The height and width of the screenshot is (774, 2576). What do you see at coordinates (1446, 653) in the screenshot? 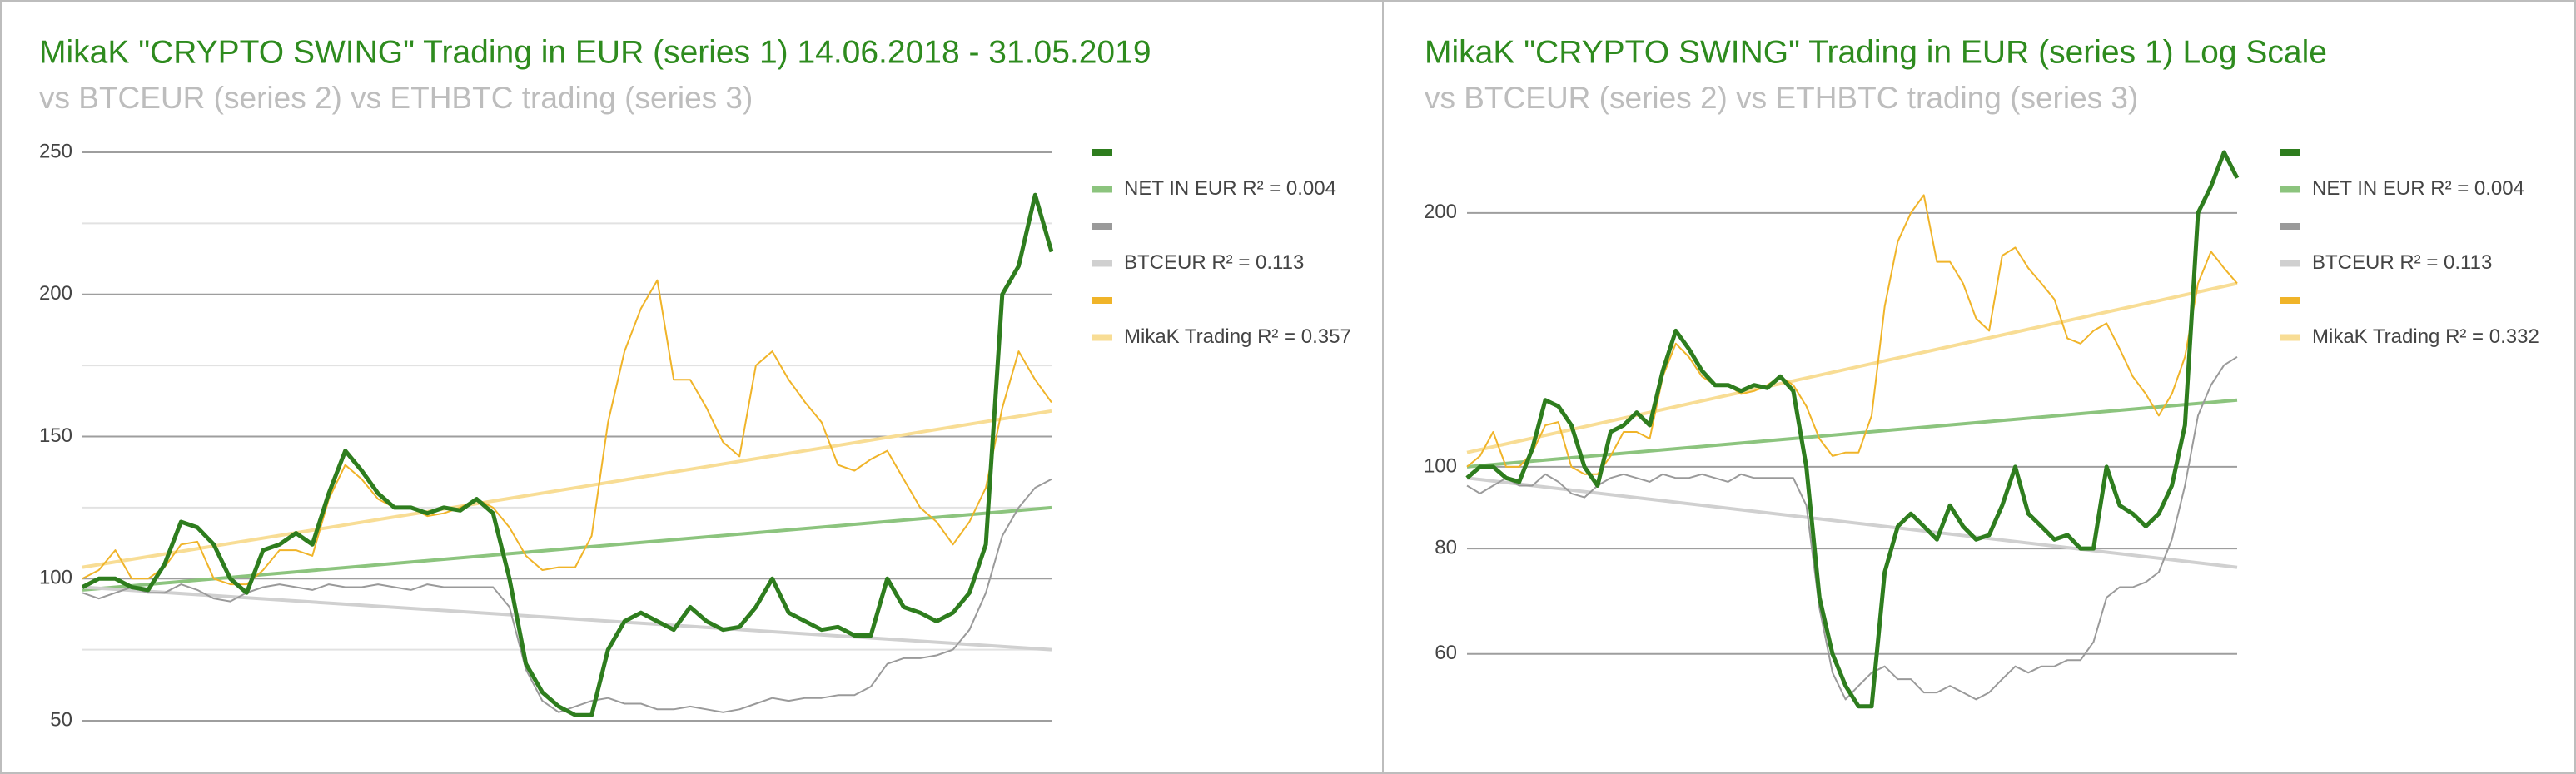
I see `y-tick-label: 60` at bounding box center [1446, 653].